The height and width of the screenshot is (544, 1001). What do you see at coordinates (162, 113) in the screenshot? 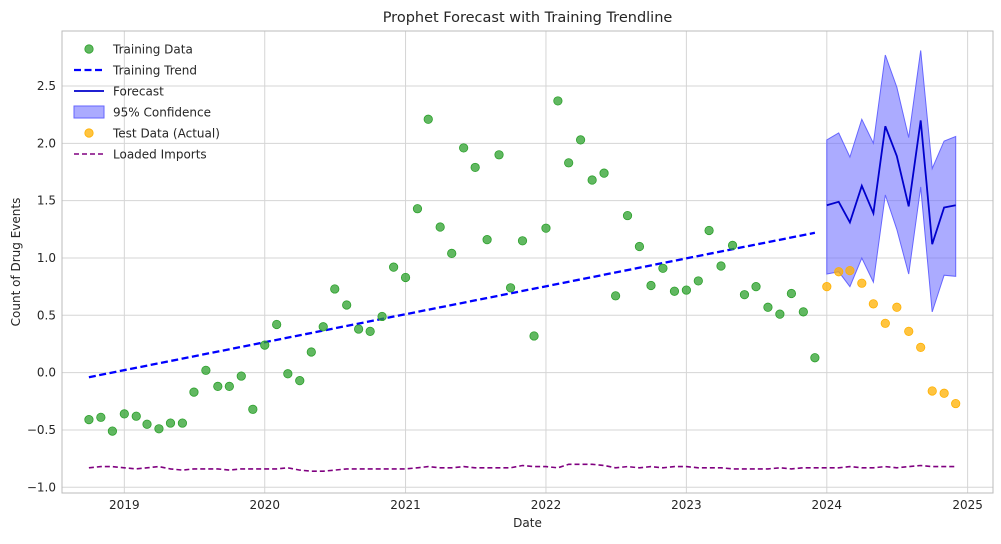
I see `legend-label-confidence: 95% Confidence` at bounding box center [162, 113].